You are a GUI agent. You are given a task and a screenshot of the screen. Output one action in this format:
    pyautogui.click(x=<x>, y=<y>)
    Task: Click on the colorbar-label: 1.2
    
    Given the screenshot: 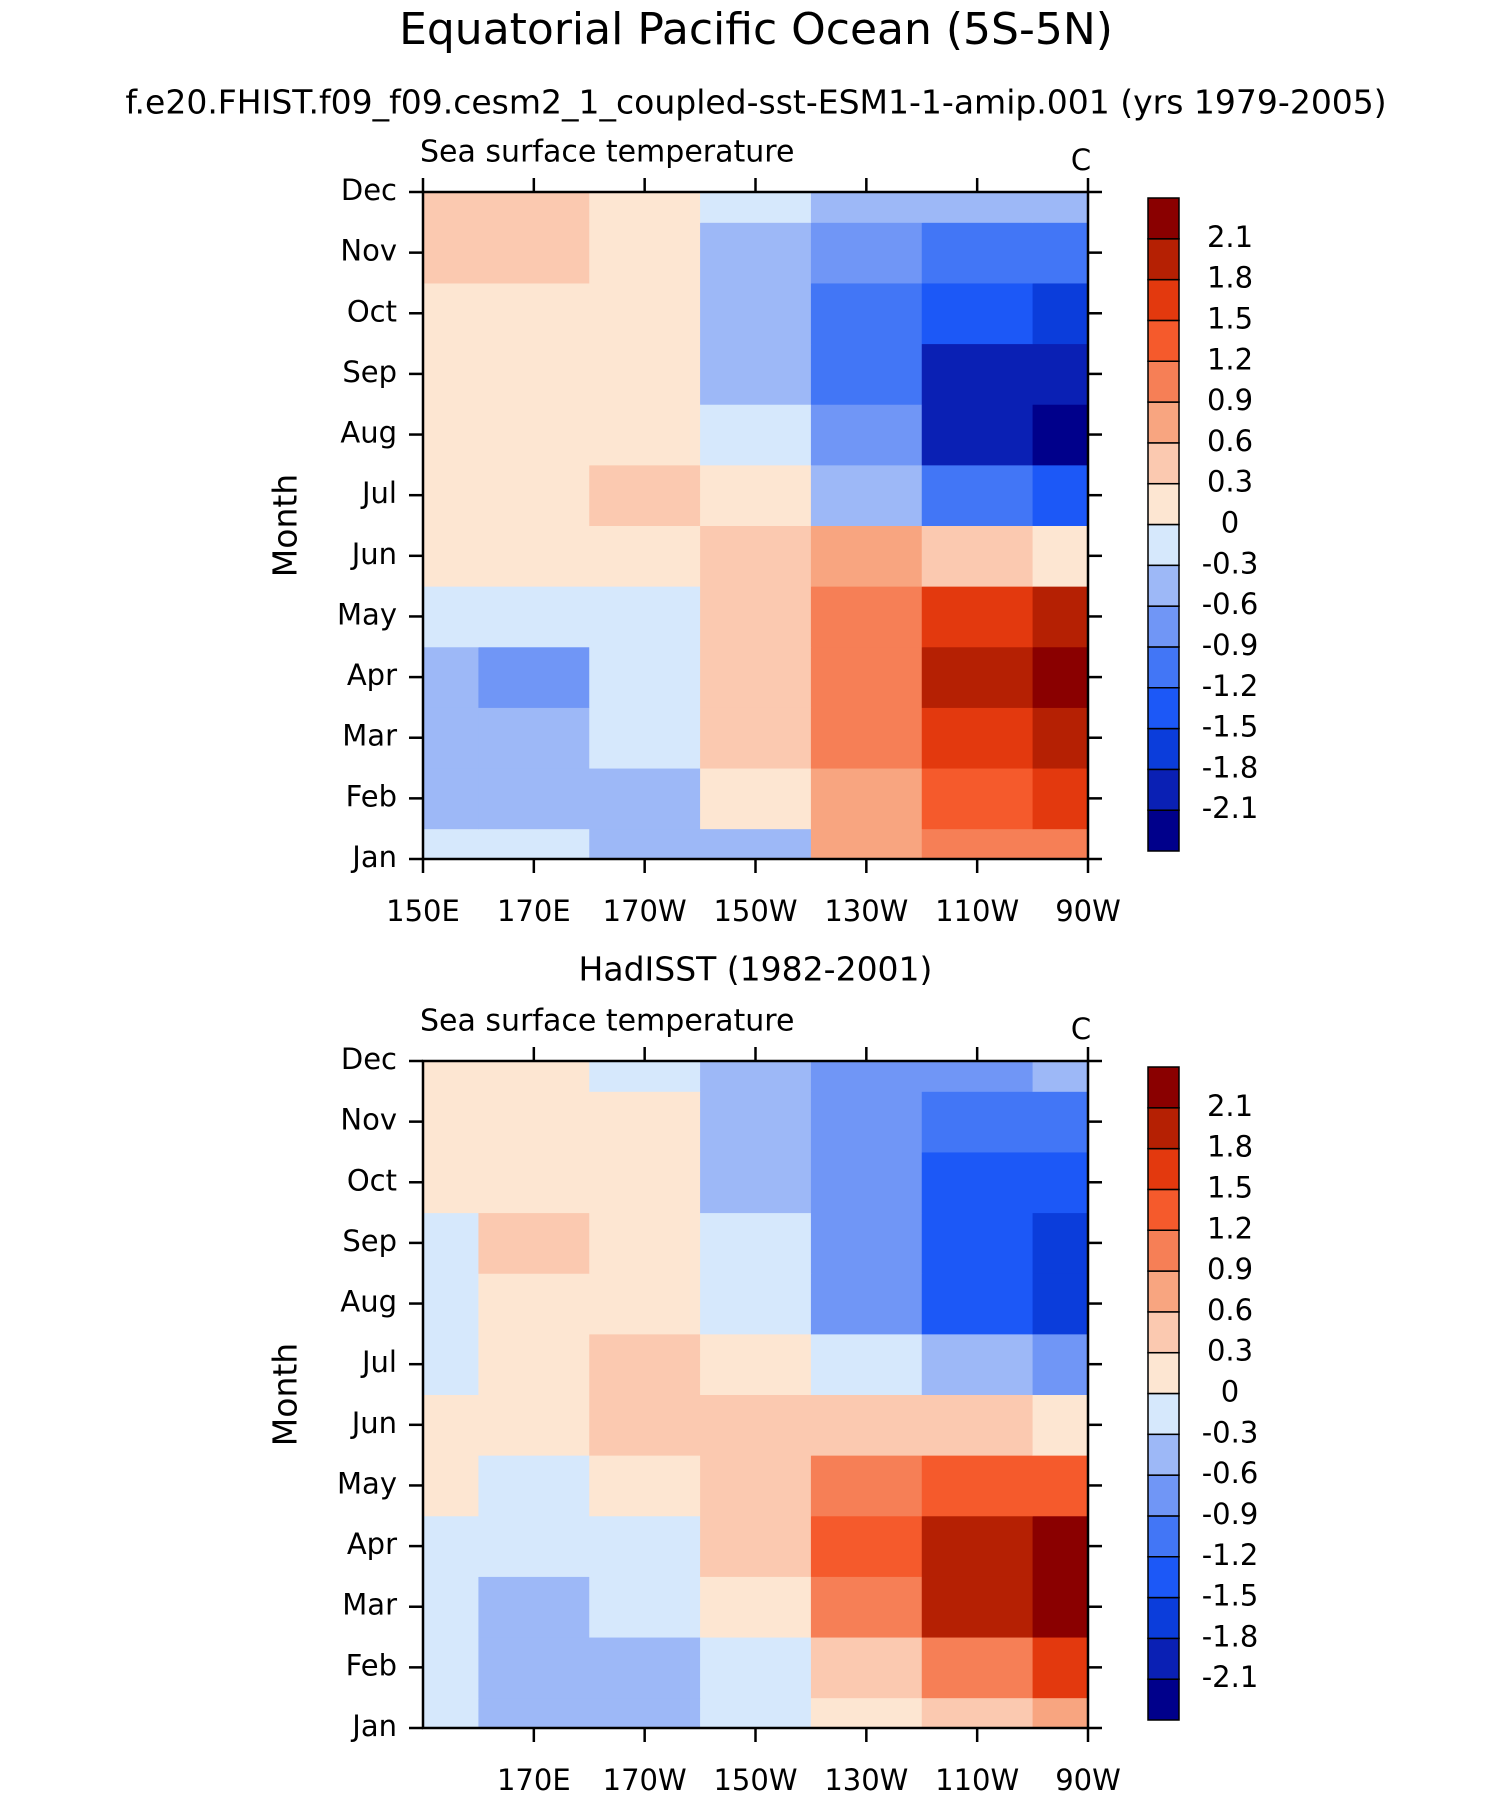 What is the action you would take?
    pyautogui.click(x=1230, y=1228)
    